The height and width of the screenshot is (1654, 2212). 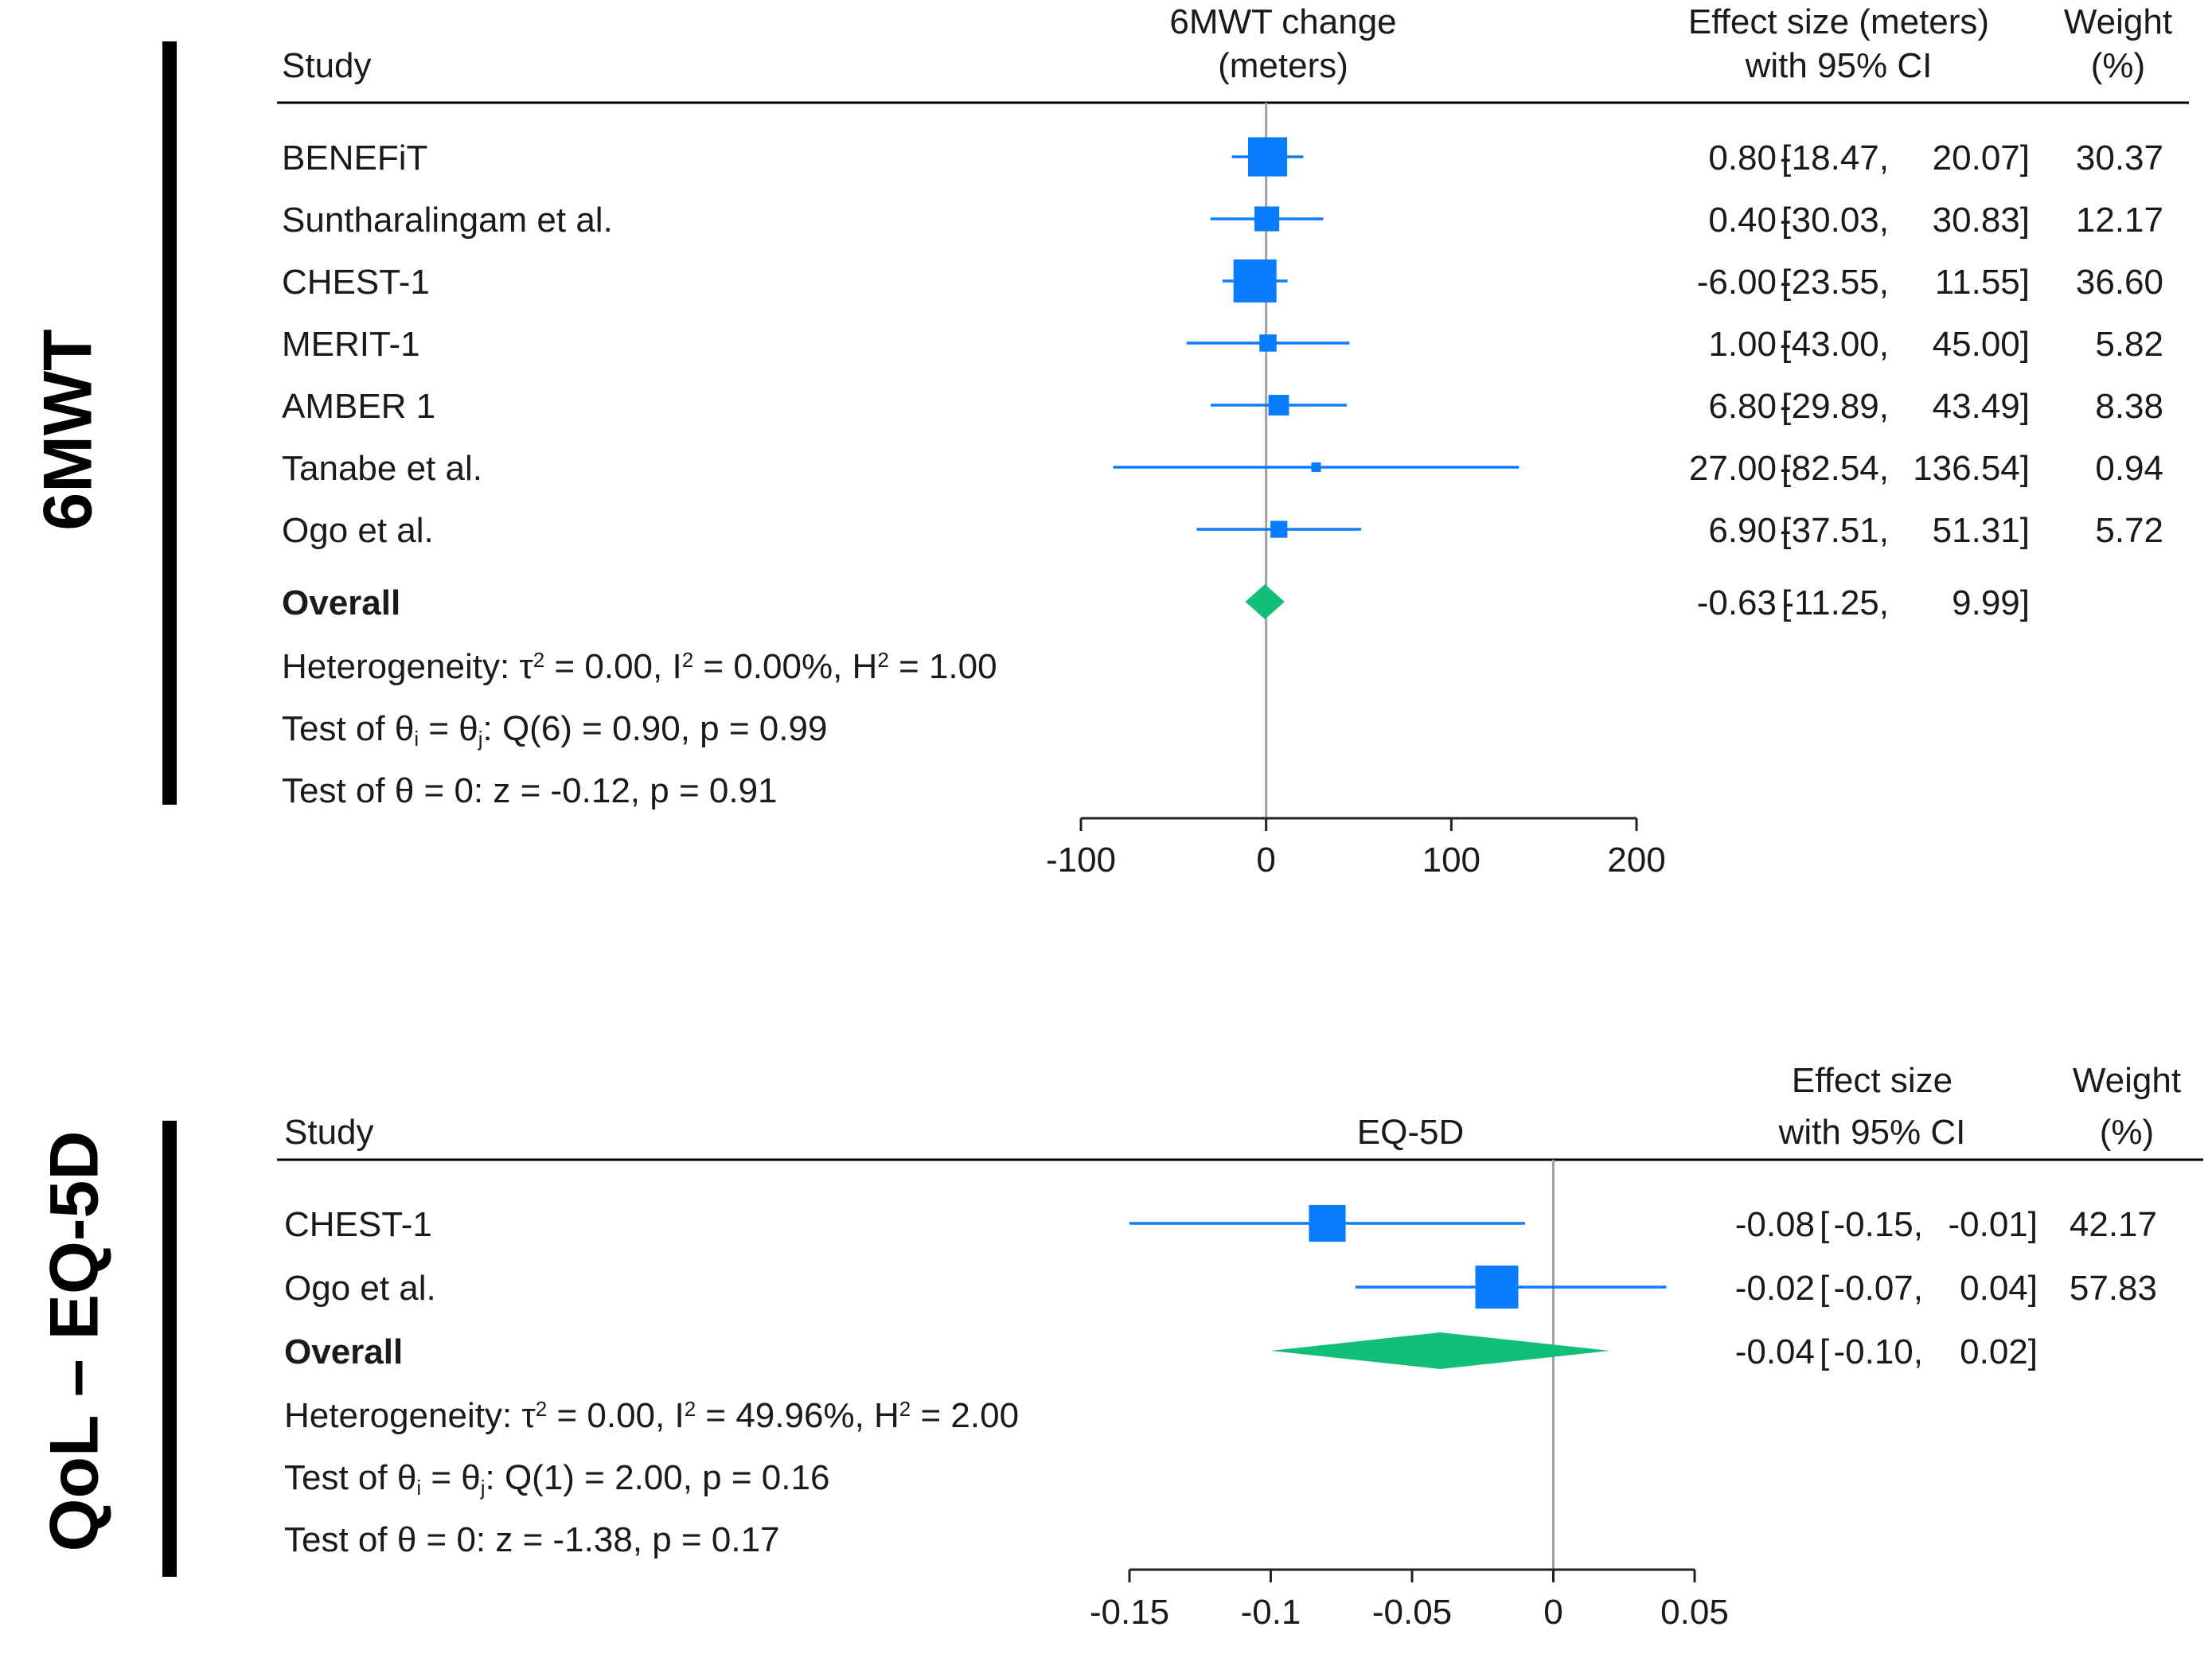 I want to click on ci-upper: 30.83], so click(x=1981, y=220).